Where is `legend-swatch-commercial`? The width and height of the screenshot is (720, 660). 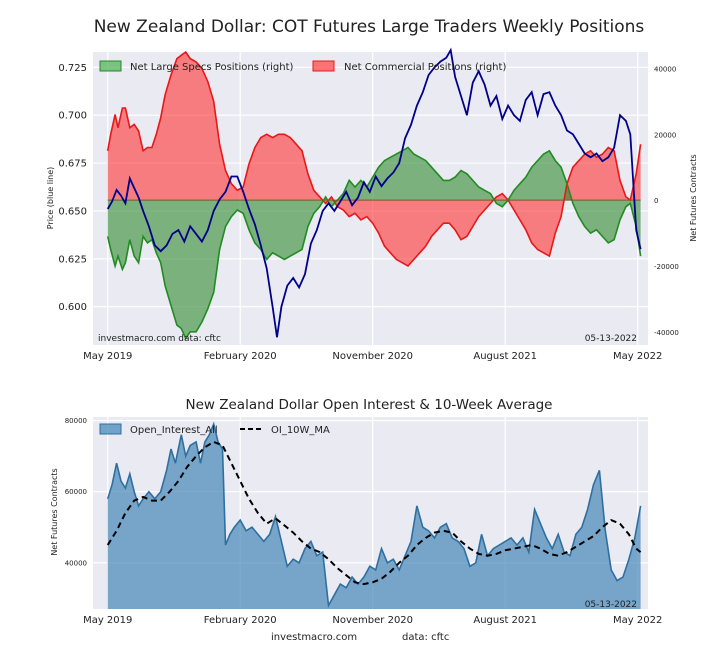 legend-swatch-commercial is located at coordinates (323, 66).